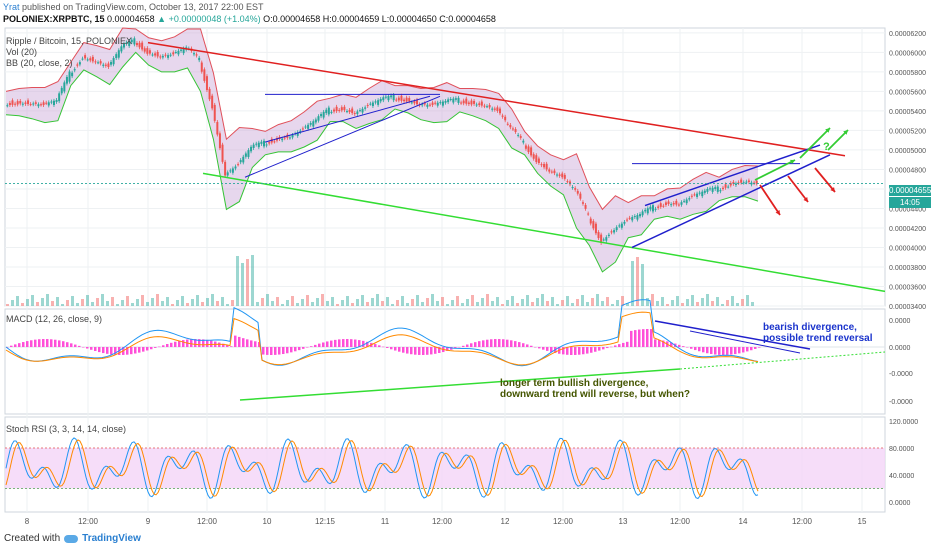 This screenshot has height=550, width=932. What do you see at coordinates (69, 41) in the screenshot?
I see `legend-symbol: Ripple / Bitcoin, 15, POLONIEX` at bounding box center [69, 41].